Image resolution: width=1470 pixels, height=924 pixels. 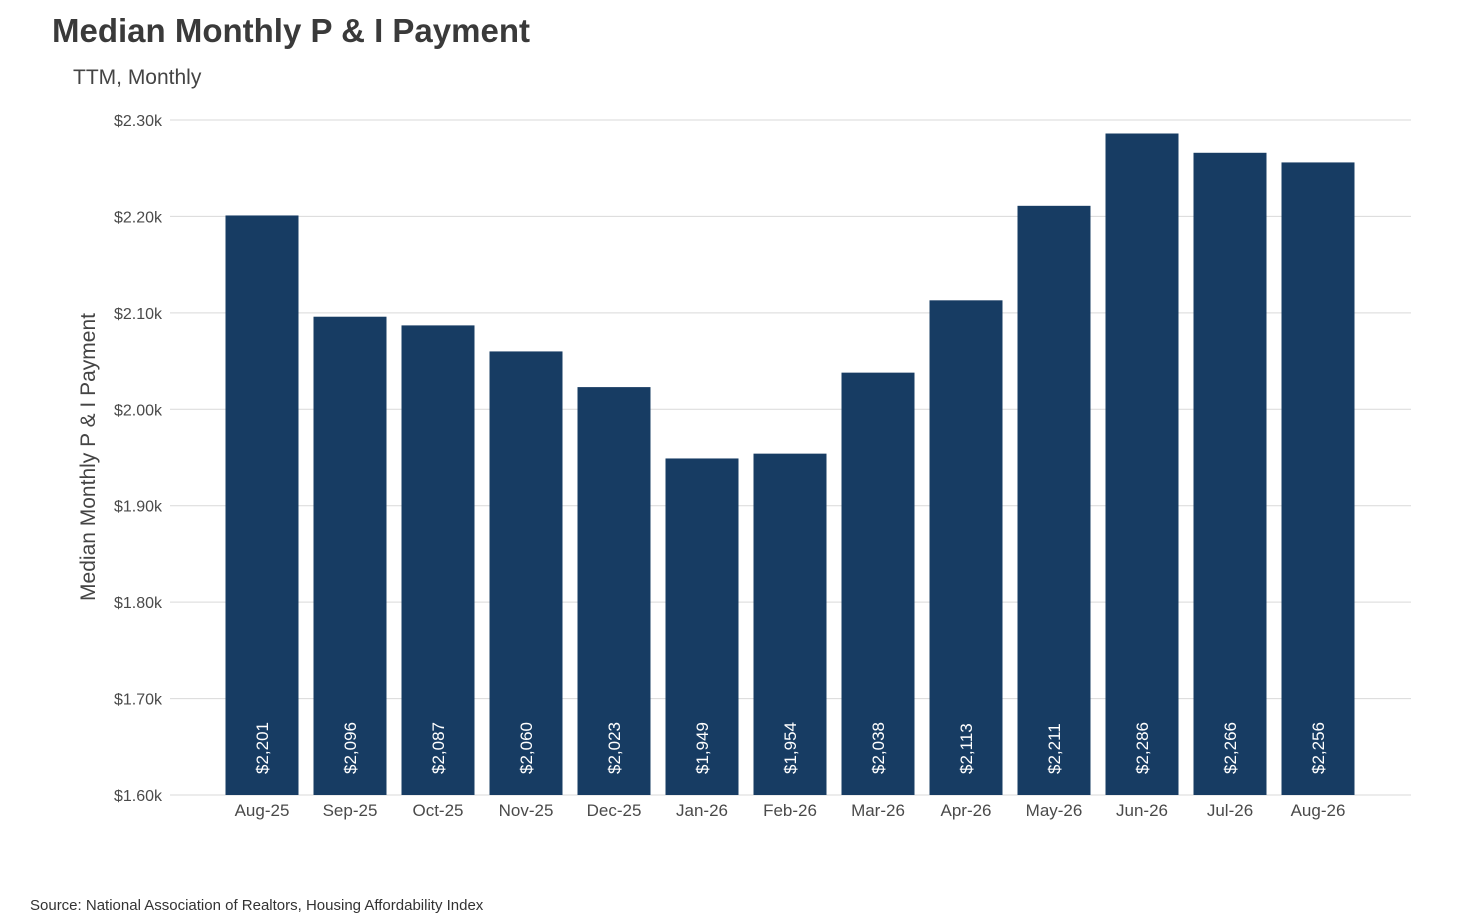 I want to click on bar-value-label: $2,286, so click(x=1142, y=748).